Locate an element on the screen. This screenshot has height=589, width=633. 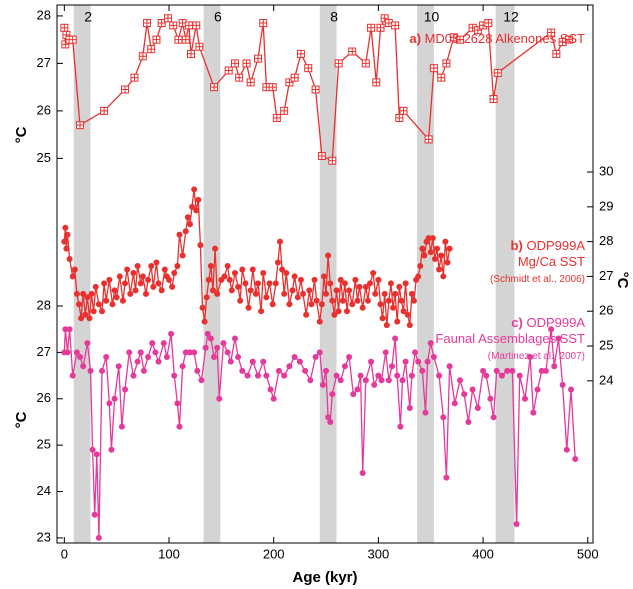
y2-axis-label: °C is located at coordinates (622, 280).